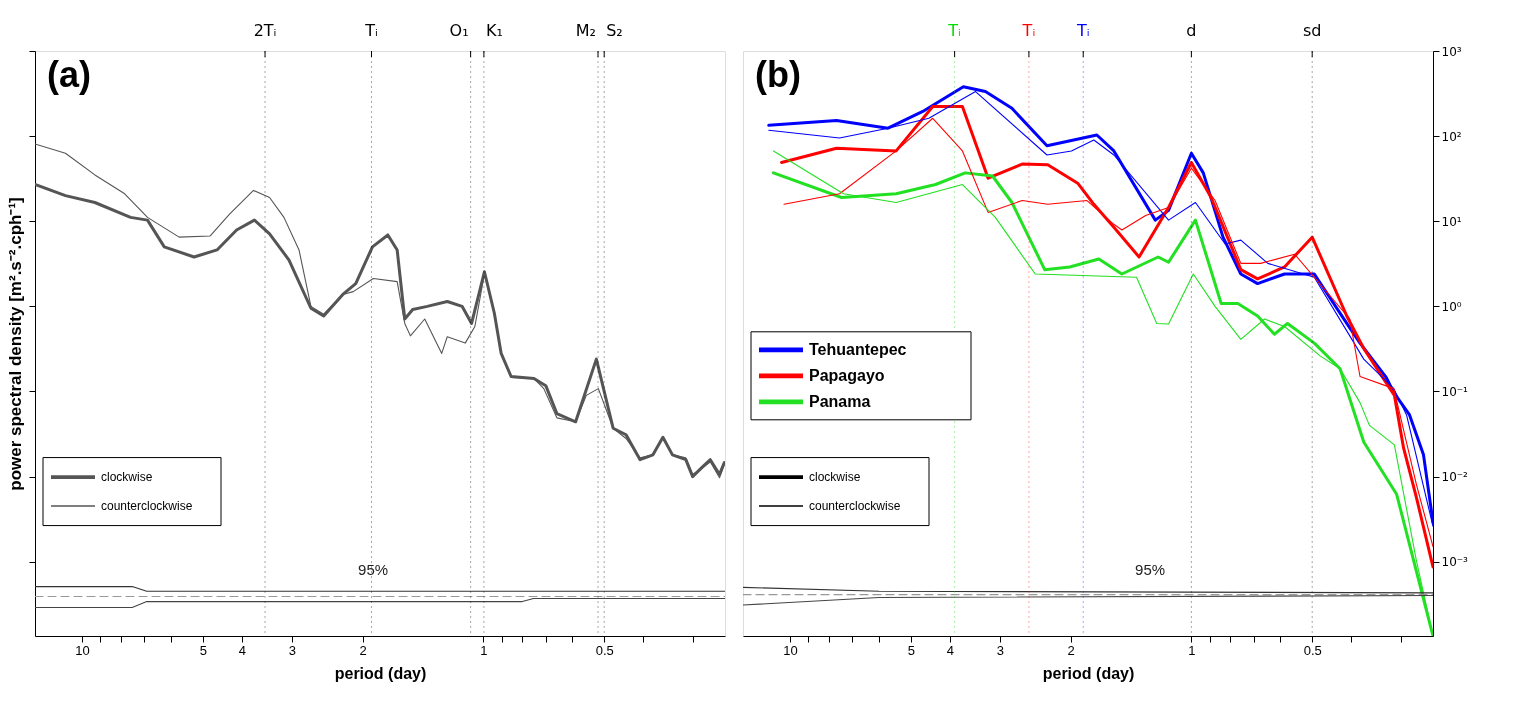 This screenshot has width=1517, height=719. What do you see at coordinates (459, 30) in the screenshot?
I see `ref-line-label: O₁` at bounding box center [459, 30].